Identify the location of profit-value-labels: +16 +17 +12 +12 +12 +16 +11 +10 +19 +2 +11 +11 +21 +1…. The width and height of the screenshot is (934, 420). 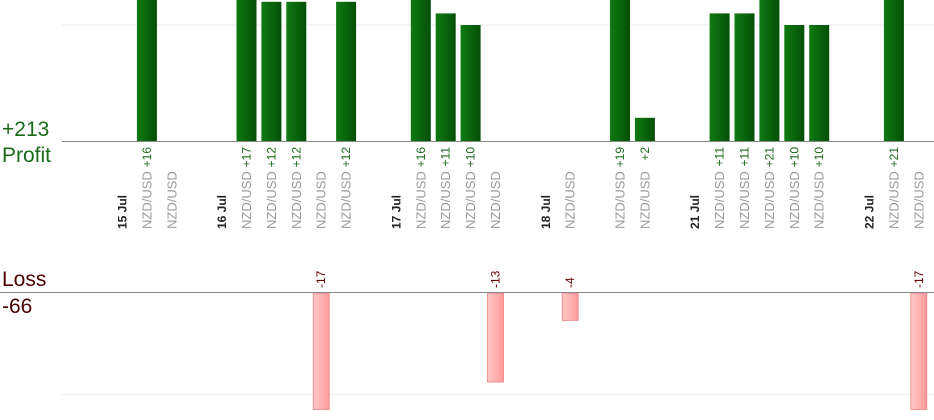
(520, 157).